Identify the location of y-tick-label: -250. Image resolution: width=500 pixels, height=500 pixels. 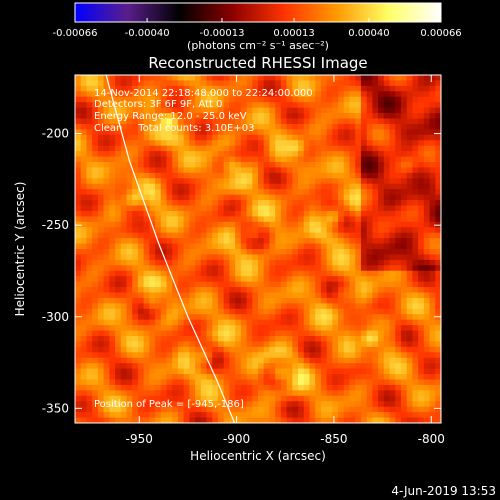
(55, 225).